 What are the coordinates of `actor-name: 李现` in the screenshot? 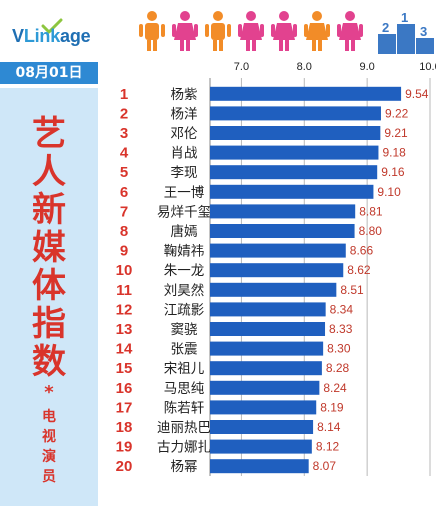 It's located at (184, 173).